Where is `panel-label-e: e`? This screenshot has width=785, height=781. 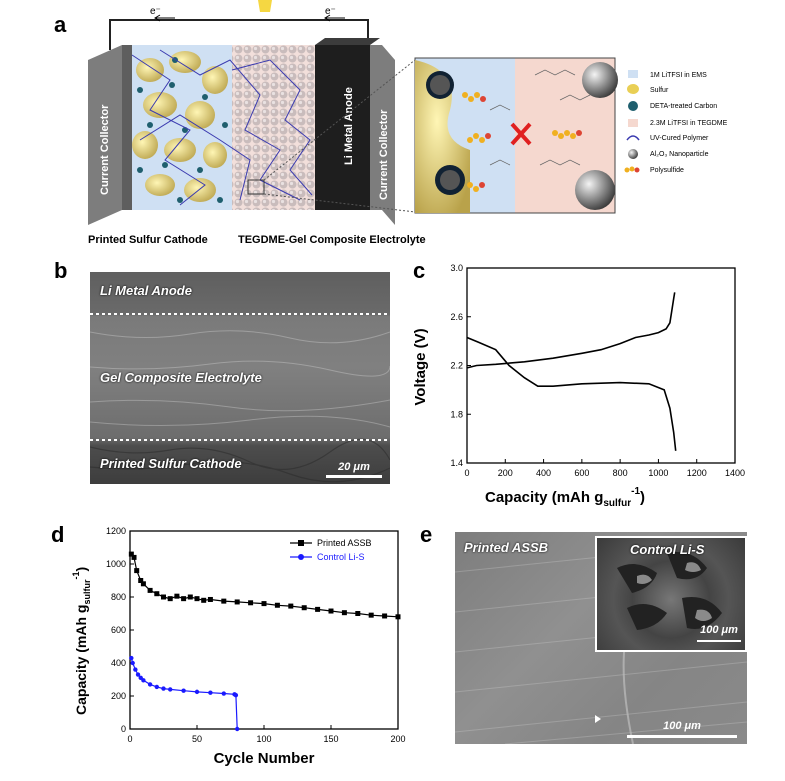 panel-label-e: e is located at coordinates (426, 534).